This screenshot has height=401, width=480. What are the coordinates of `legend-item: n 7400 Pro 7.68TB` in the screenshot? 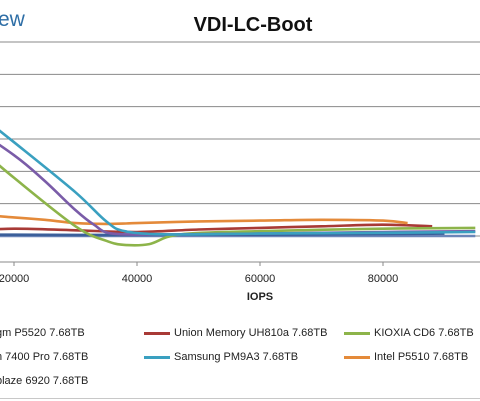 It's located at (44, 357).